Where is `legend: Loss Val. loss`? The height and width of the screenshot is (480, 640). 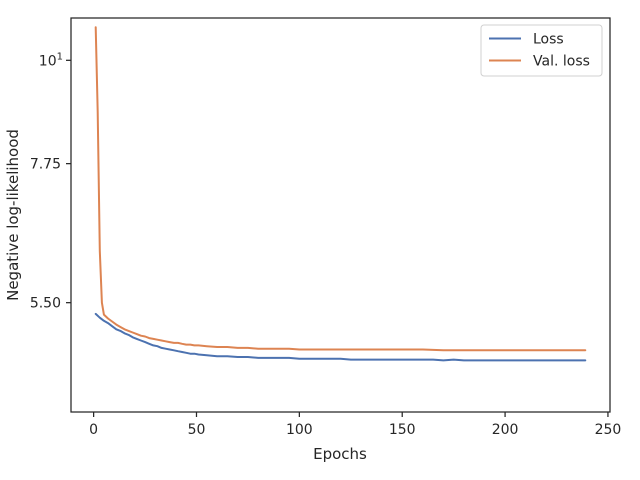 legend: Loss Val. loss is located at coordinates (541, 50).